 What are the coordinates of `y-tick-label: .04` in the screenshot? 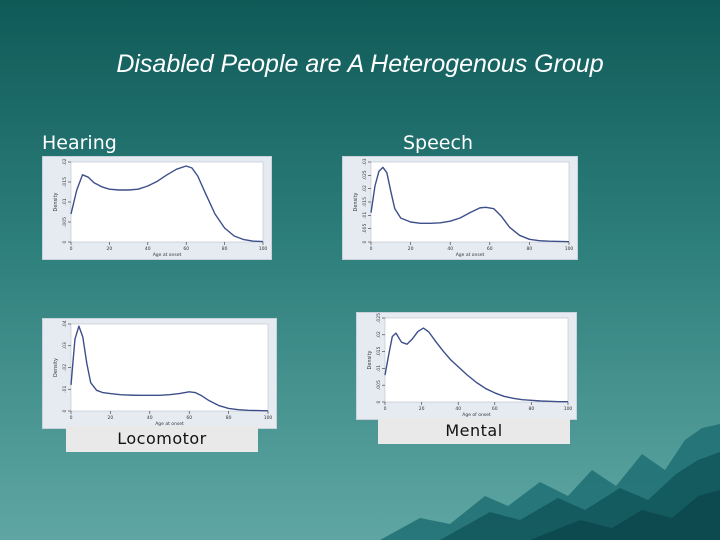 It's located at (65, 323).